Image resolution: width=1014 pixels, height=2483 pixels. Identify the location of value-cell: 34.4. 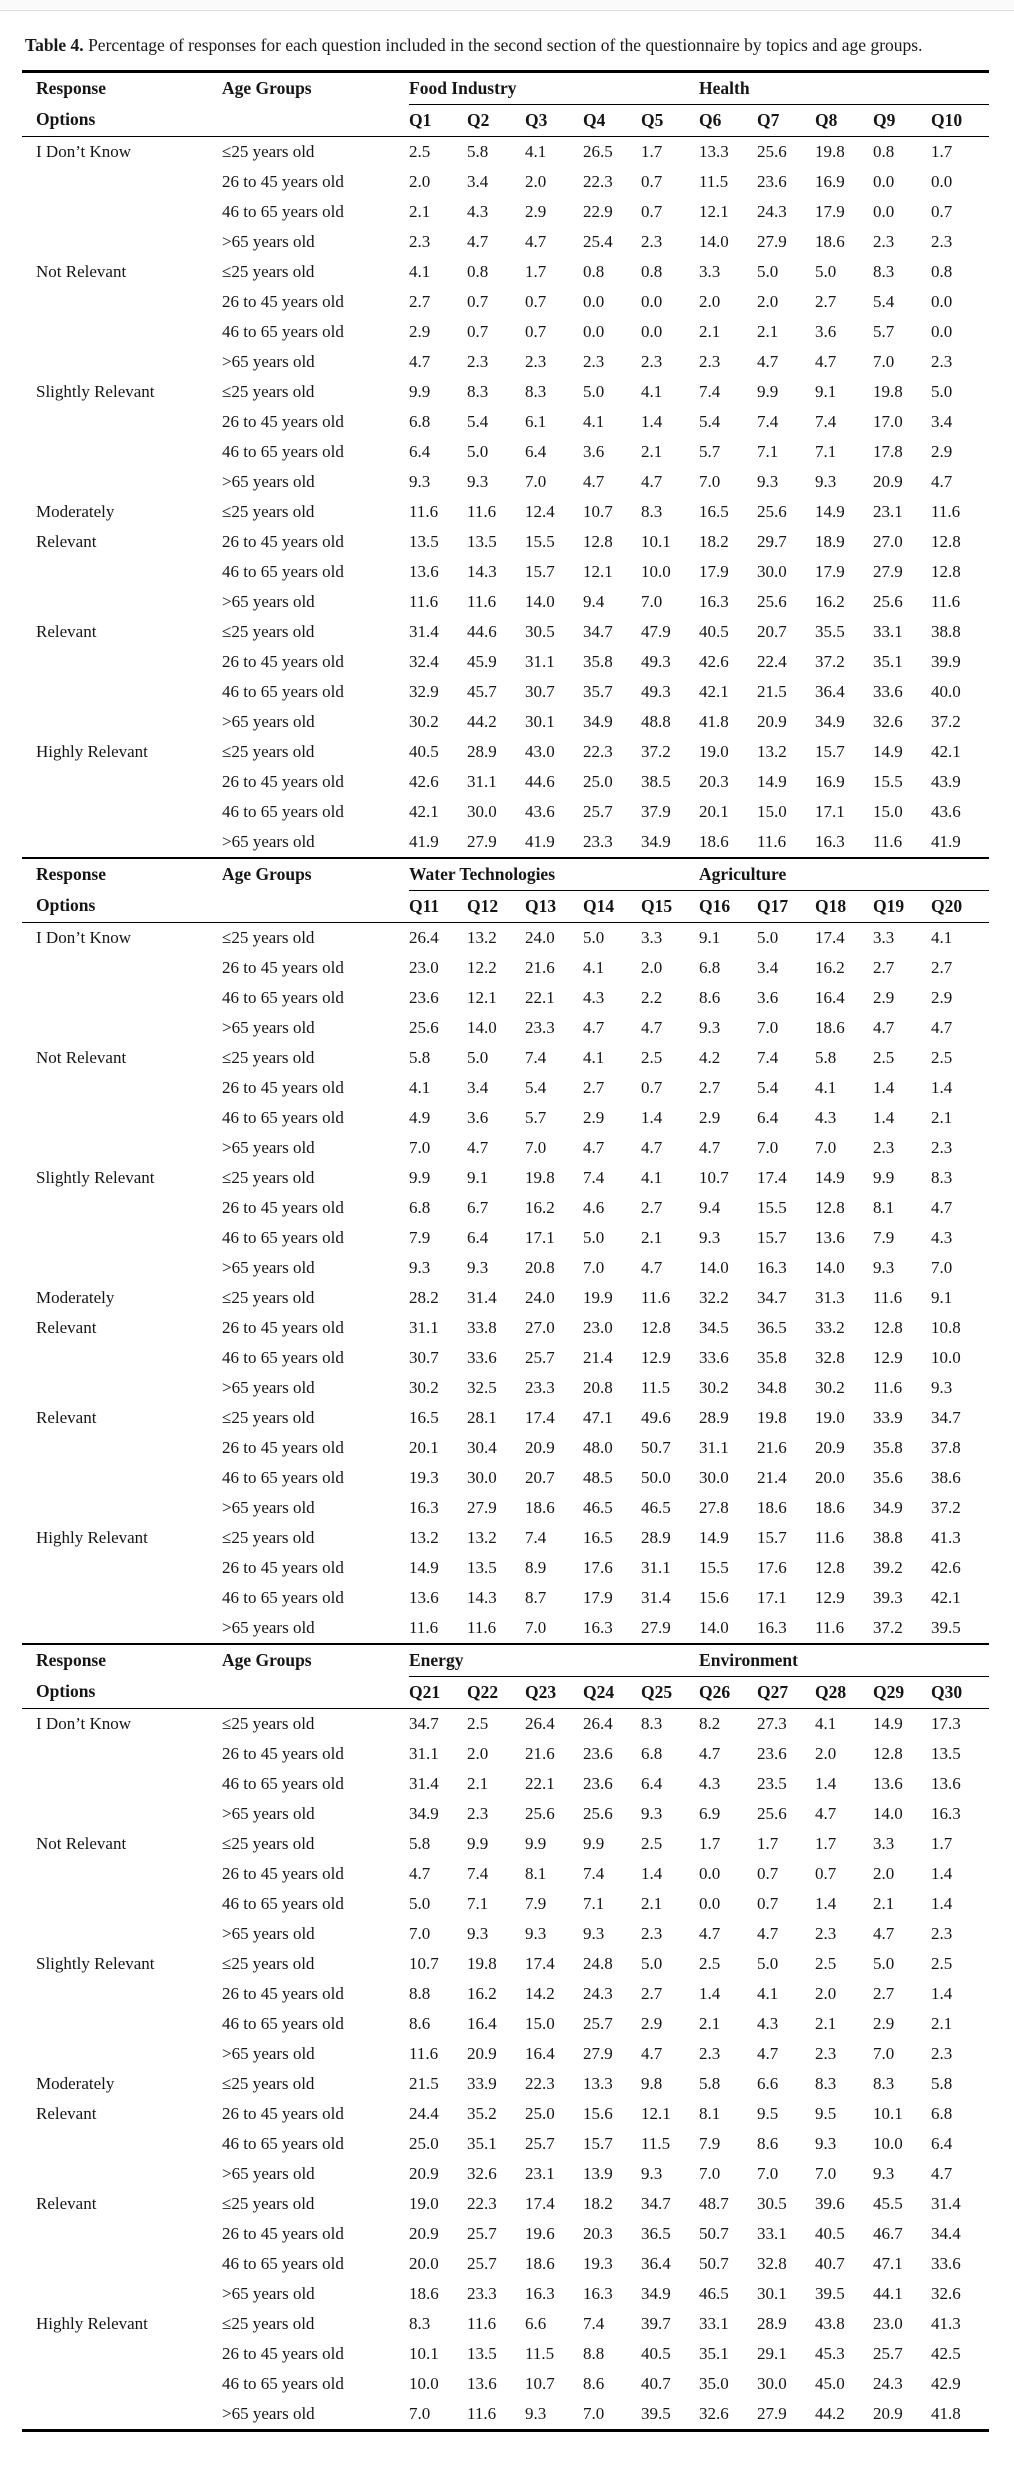
(946, 2233).